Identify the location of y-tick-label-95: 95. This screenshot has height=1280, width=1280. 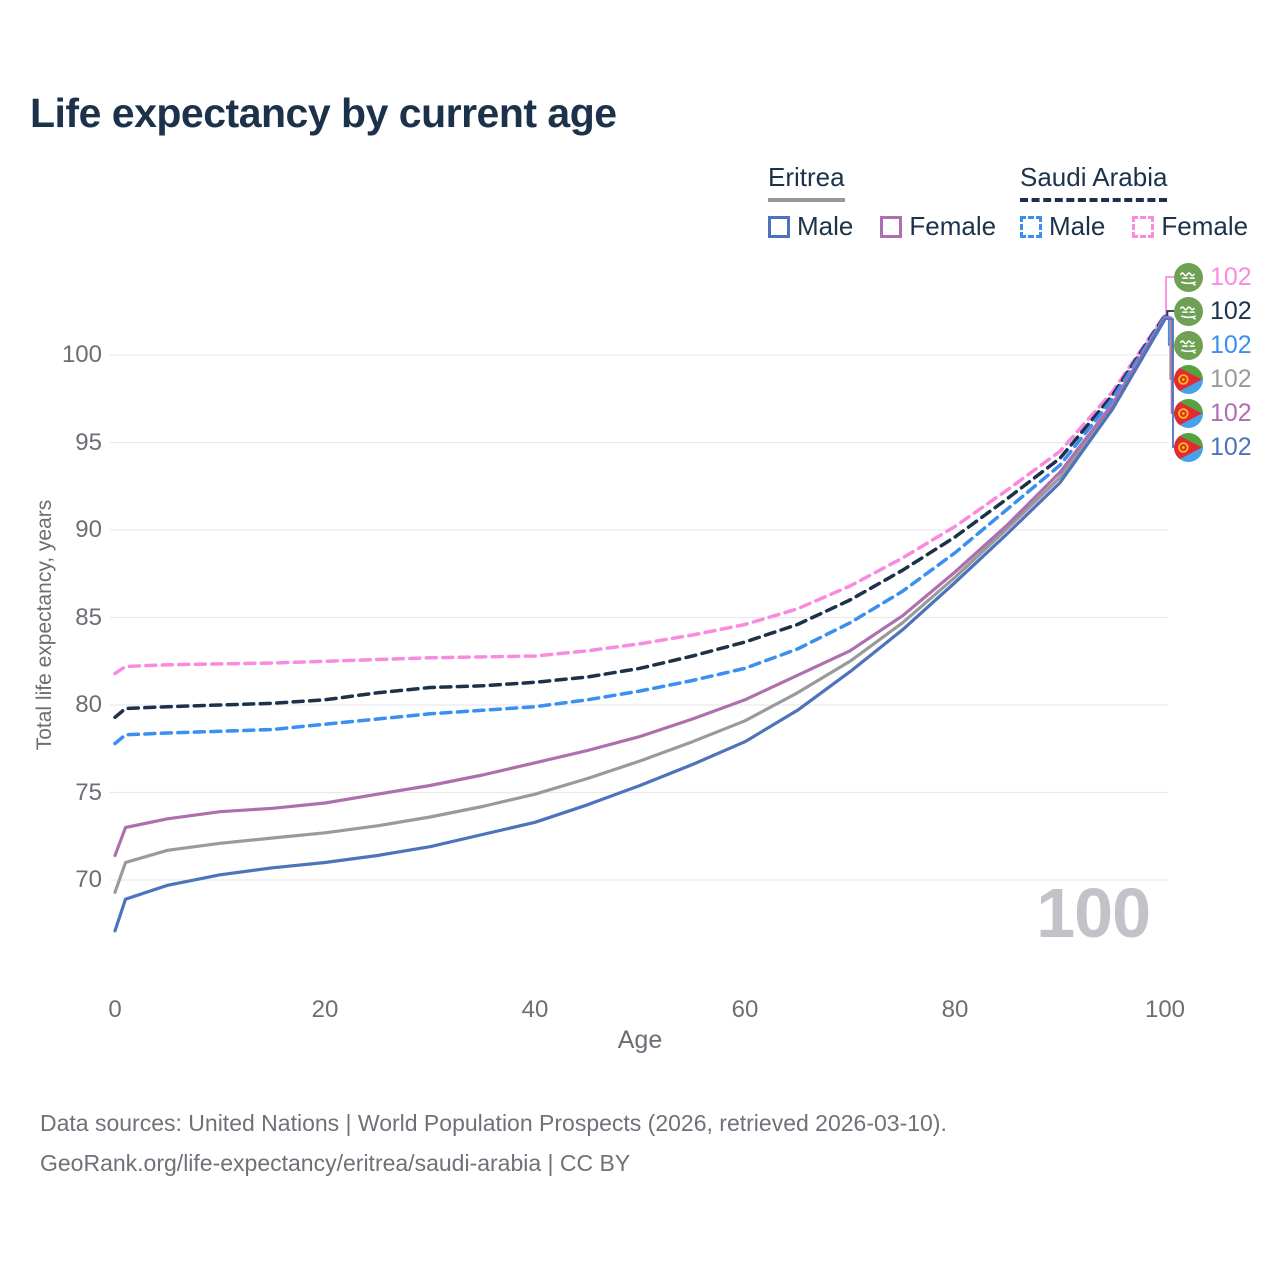
(88, 442).